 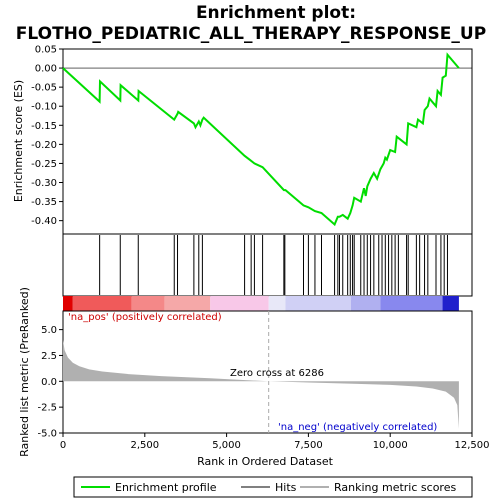 What do you see at coordinates (226, 445) in the screenshot?
I see `x-tick-label: 5,000` at bounding box center [226, 445].